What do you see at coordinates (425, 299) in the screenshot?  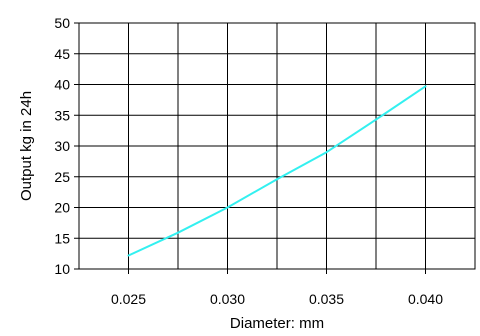 I see `x-tick-label: 0.040` at bounding box center [425, 299].